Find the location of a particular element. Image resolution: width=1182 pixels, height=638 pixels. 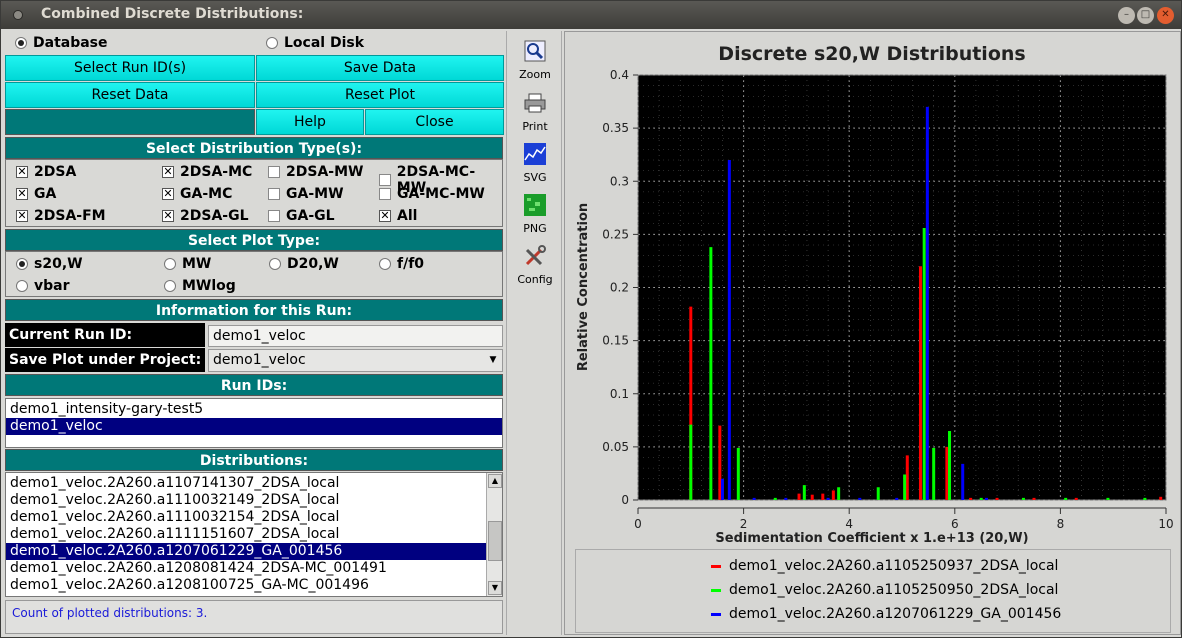

config-icon is located at coordinates (535, 255).